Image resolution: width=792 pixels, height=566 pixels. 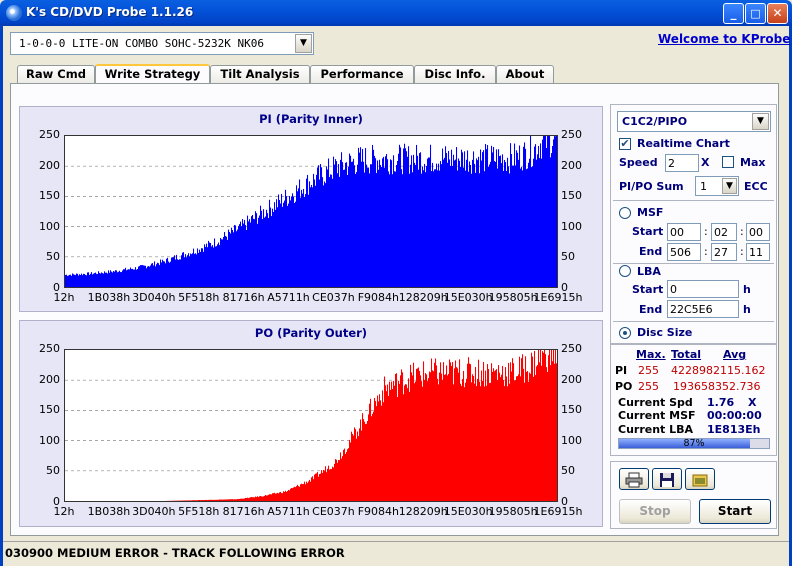 I want to click on msf-radio, so click(x=625, y=213).